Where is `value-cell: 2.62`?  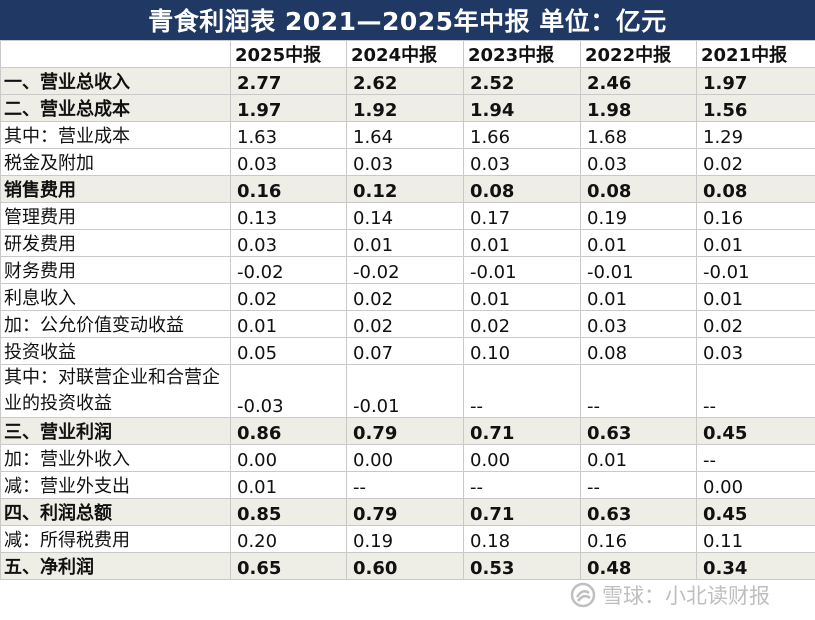 value-cell: 2.62 is located at coordinates (405, 81).